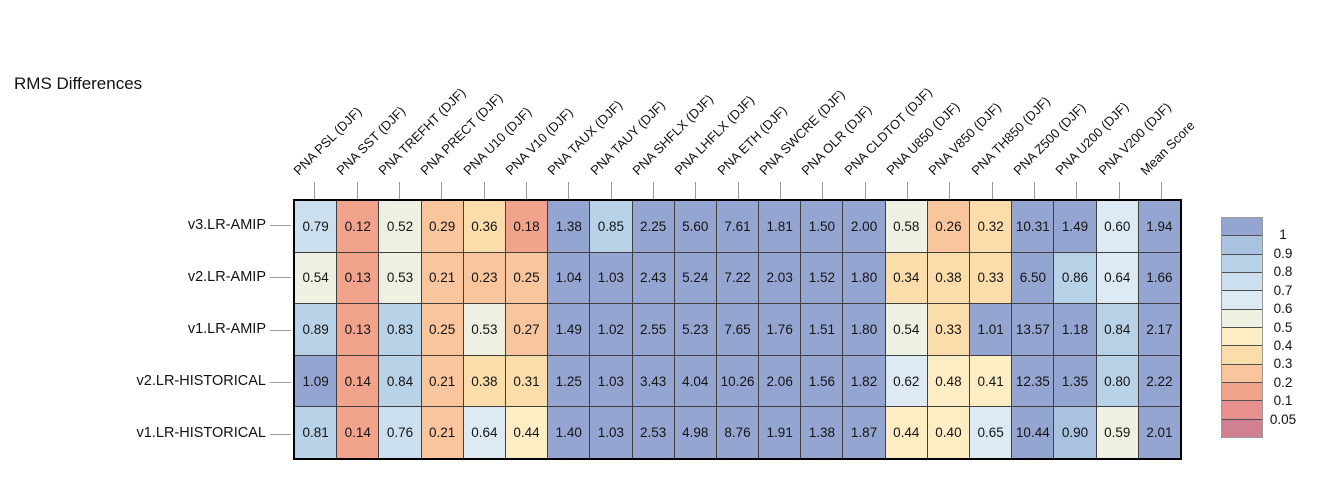  I want to click on heatmap-cell: 0.79, so click(316, 226).